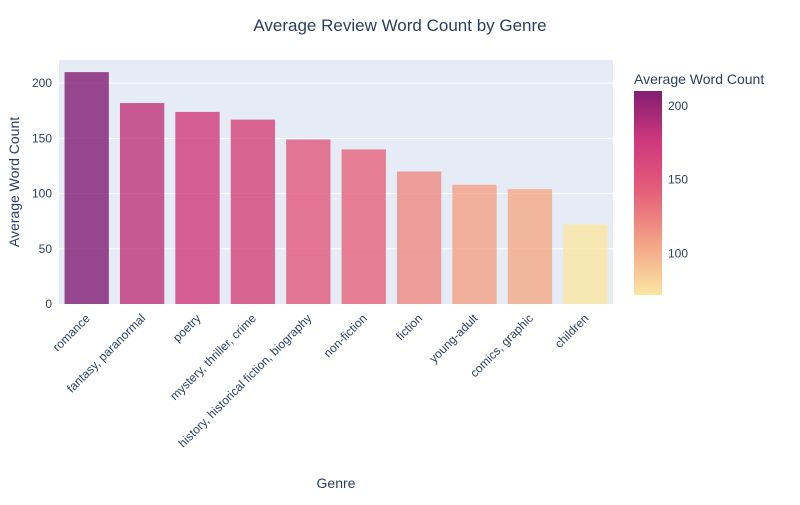 The width and height of the screenshot is (800, 505). Describe the element at coordinates (14, 182) in the screenshot. I see `y-axis-title: Average Word Count` at that location.